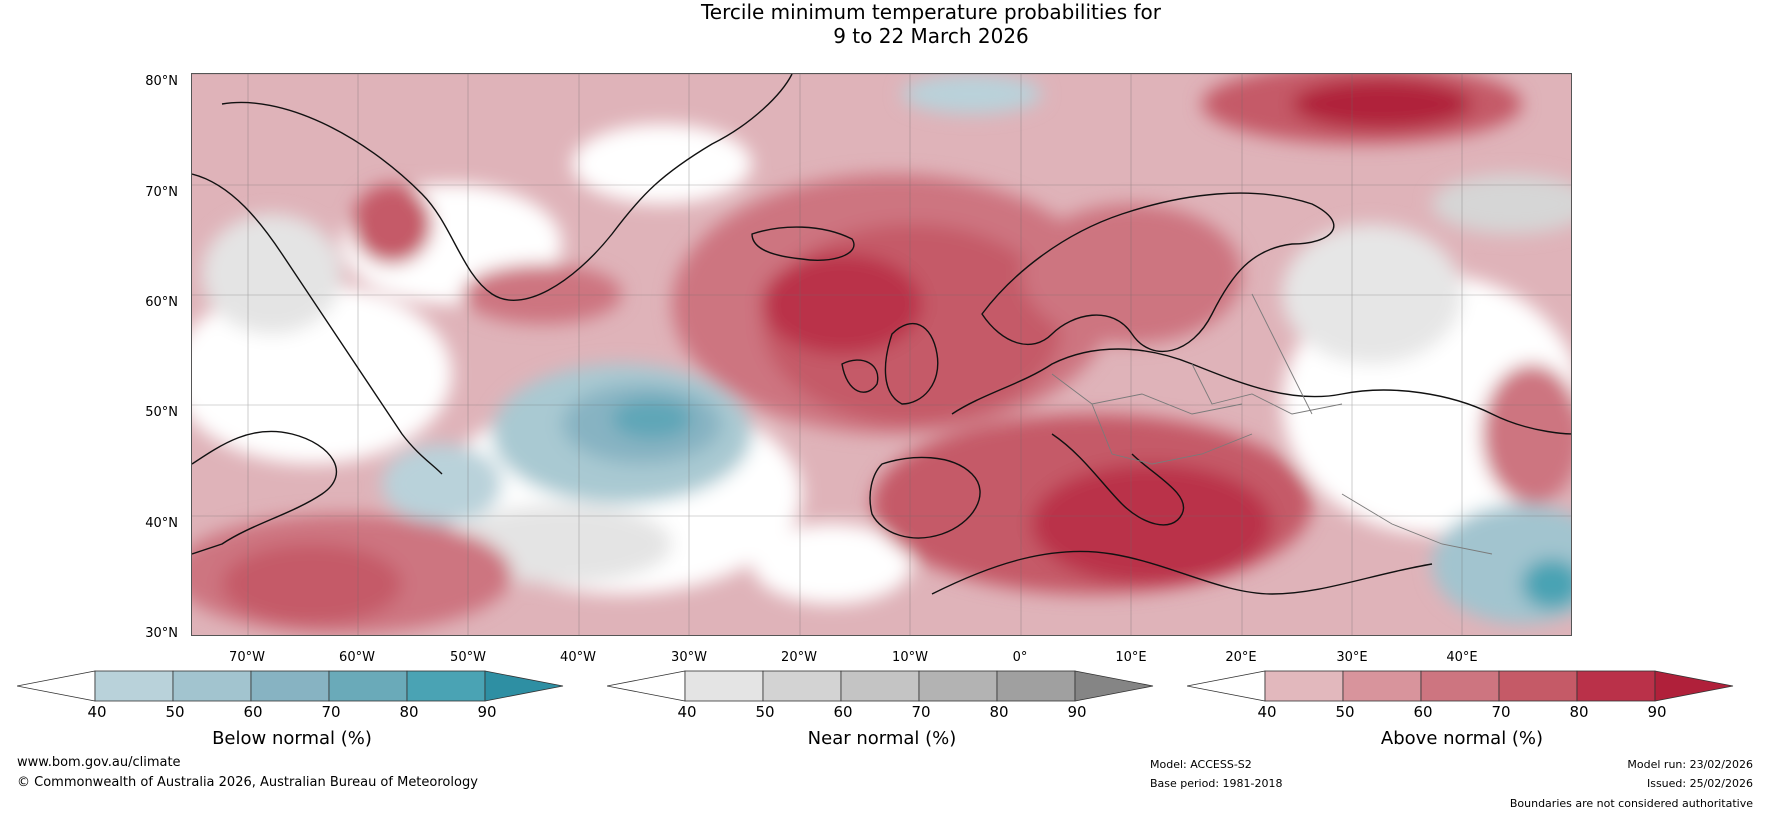 Image resolution: width=1770 pixels, height=816 pixels. Describe the element at coordinates (357, 657) in the screenshot. I see `lon-label-60w: 60°W` at that location.